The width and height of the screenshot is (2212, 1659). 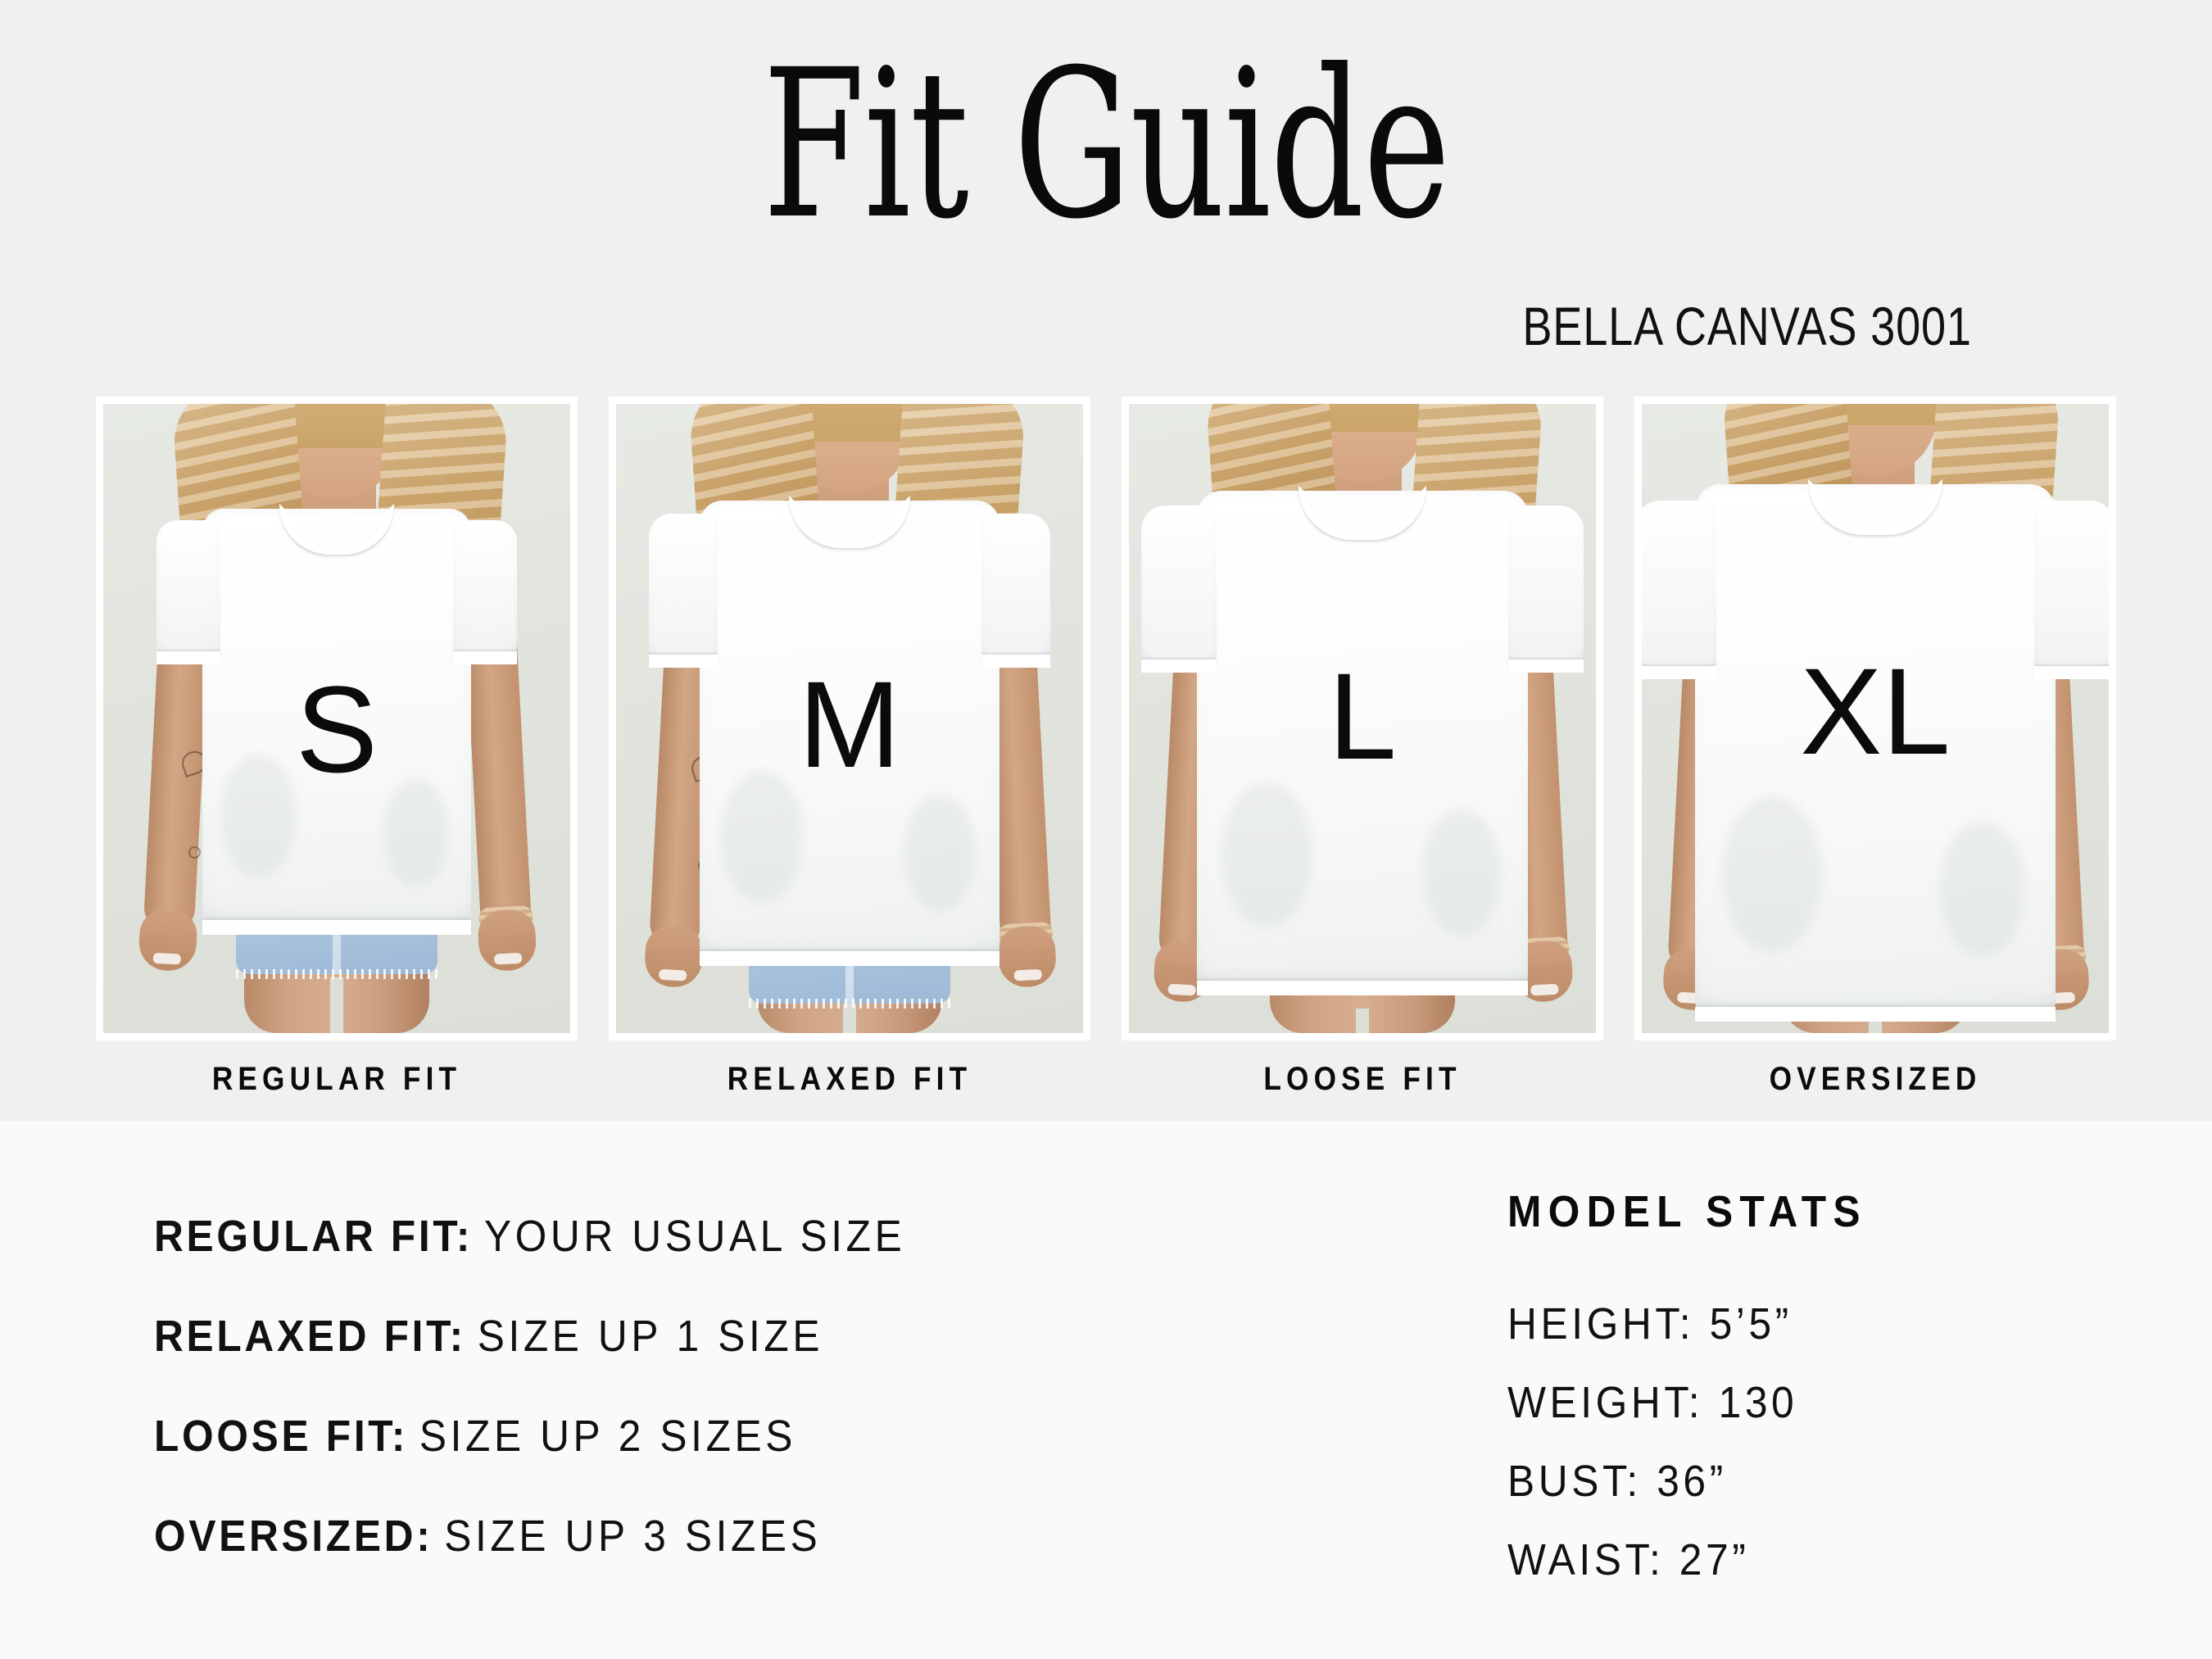 I want to click on model-illustration-s: S, so click(x=336, y=718).